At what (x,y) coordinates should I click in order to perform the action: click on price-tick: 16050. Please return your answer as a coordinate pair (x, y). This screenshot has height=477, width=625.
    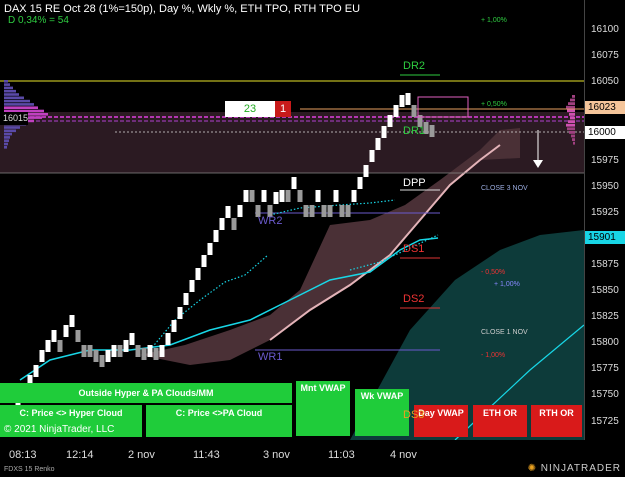
    Looking at the image, I should click on (605, 82).